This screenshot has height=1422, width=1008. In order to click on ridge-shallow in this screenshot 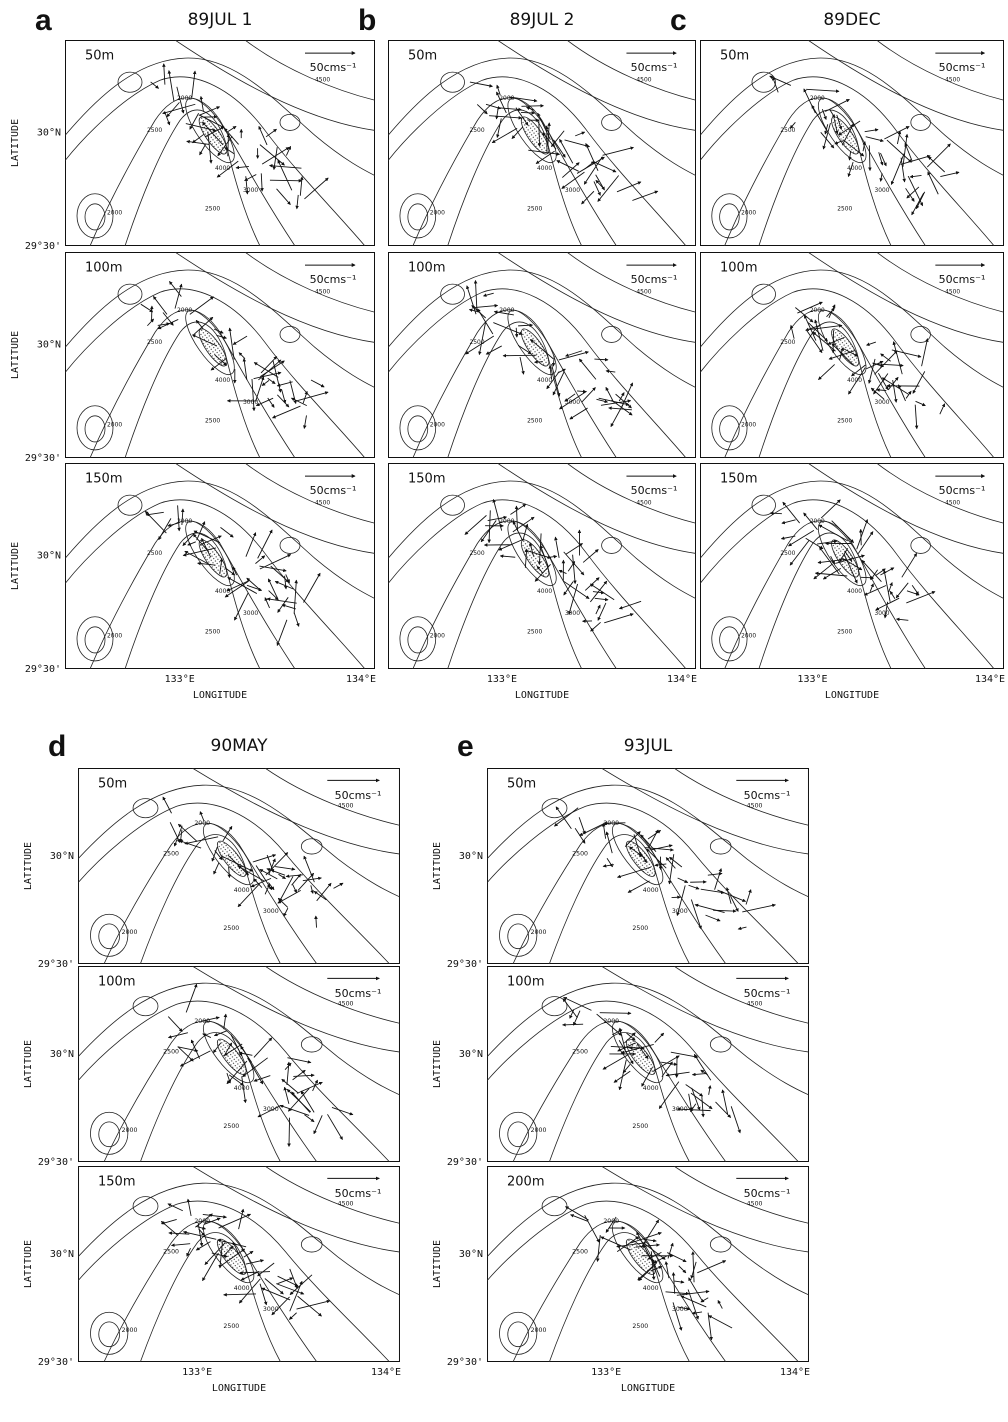, I will do `click(535, 558)`.